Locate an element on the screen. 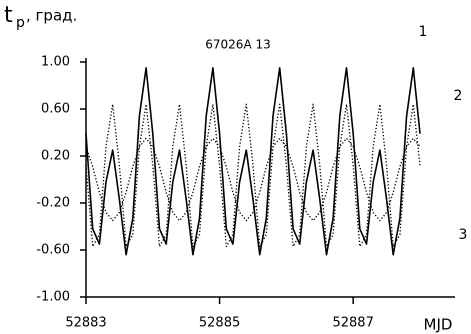 The width and height of the screenshot is (471, 334). y-axis-label: t is located at coordinates (8, 15).